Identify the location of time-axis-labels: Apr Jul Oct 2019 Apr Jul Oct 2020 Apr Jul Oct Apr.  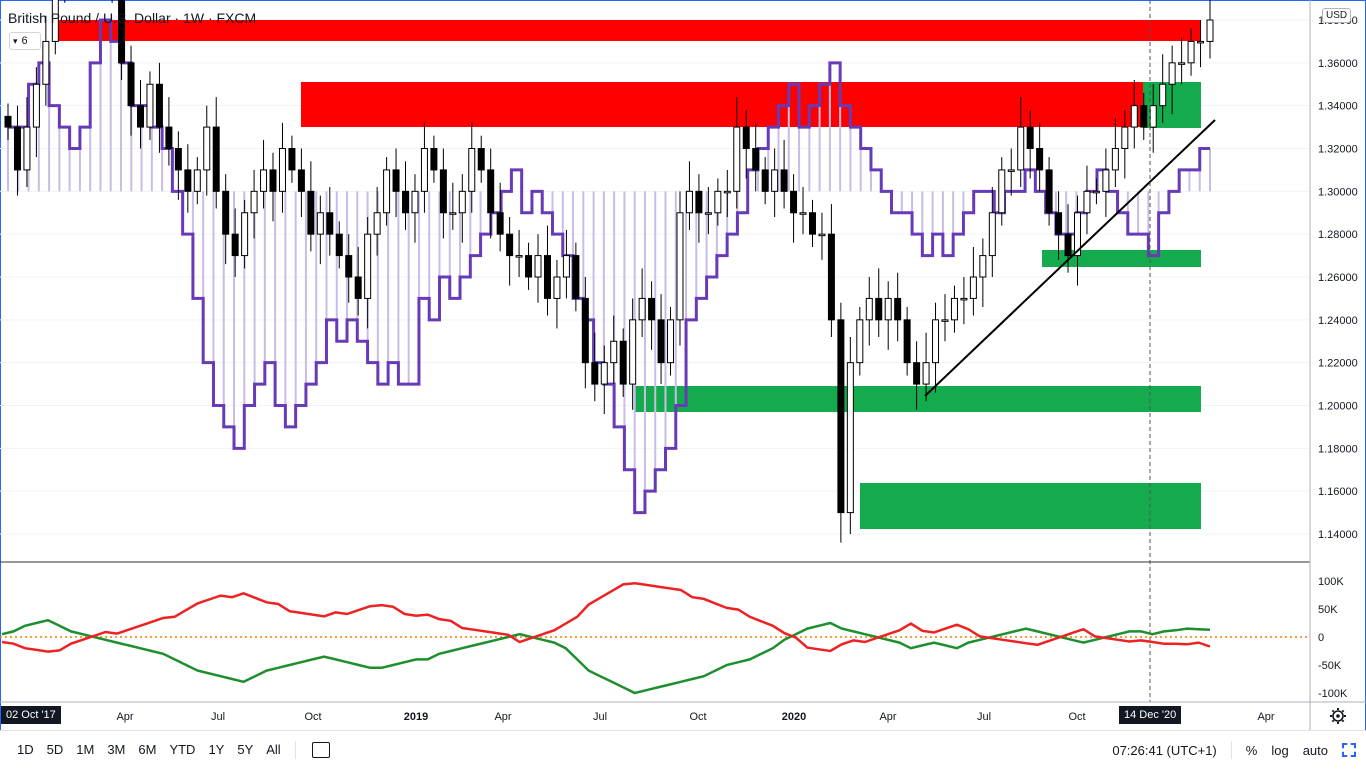
(695, 717).